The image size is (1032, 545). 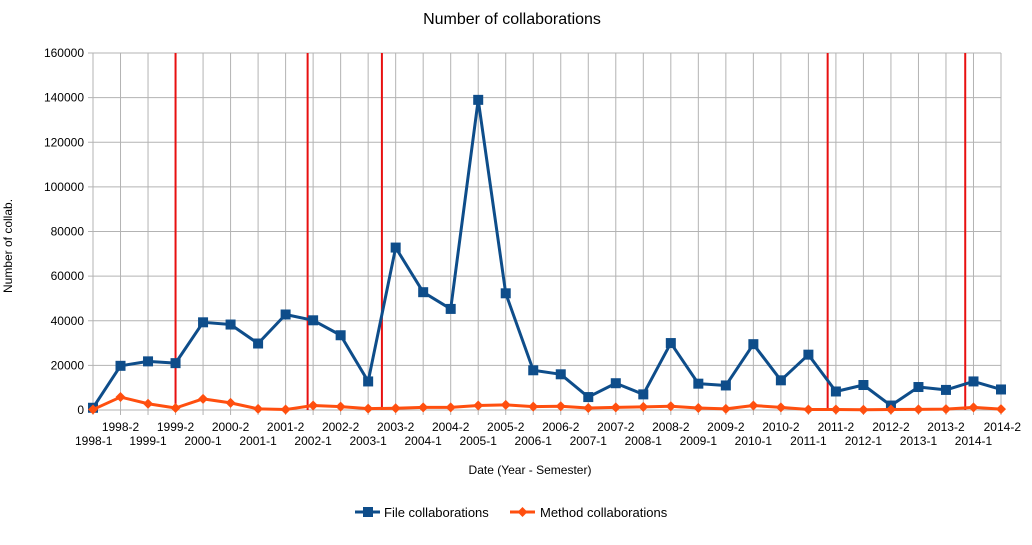 I want to click on x-tick-label: 2007-2, so click(x=616, y=427).